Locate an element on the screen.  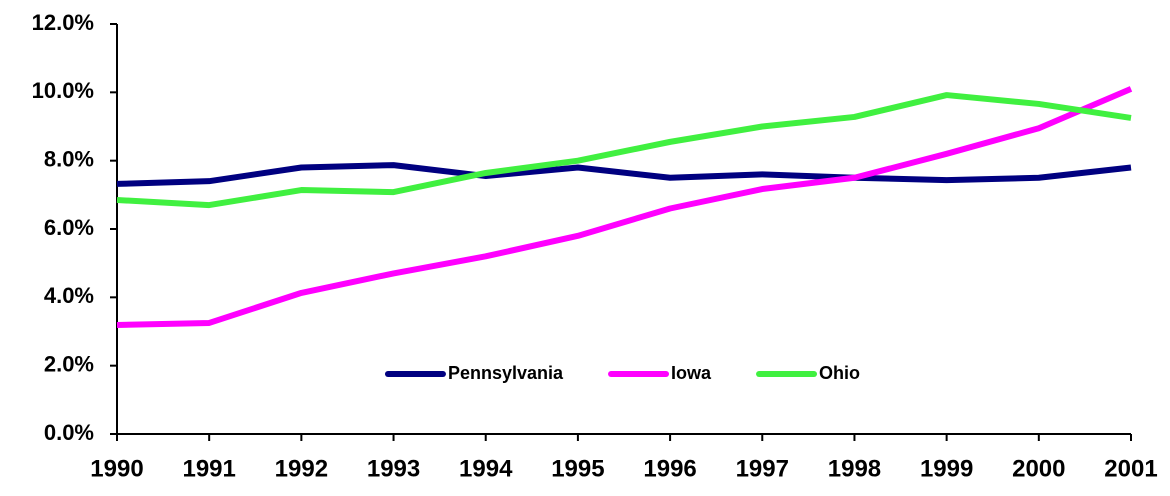
y-tick-label: 4.0% is located at coordinates (69, 295).